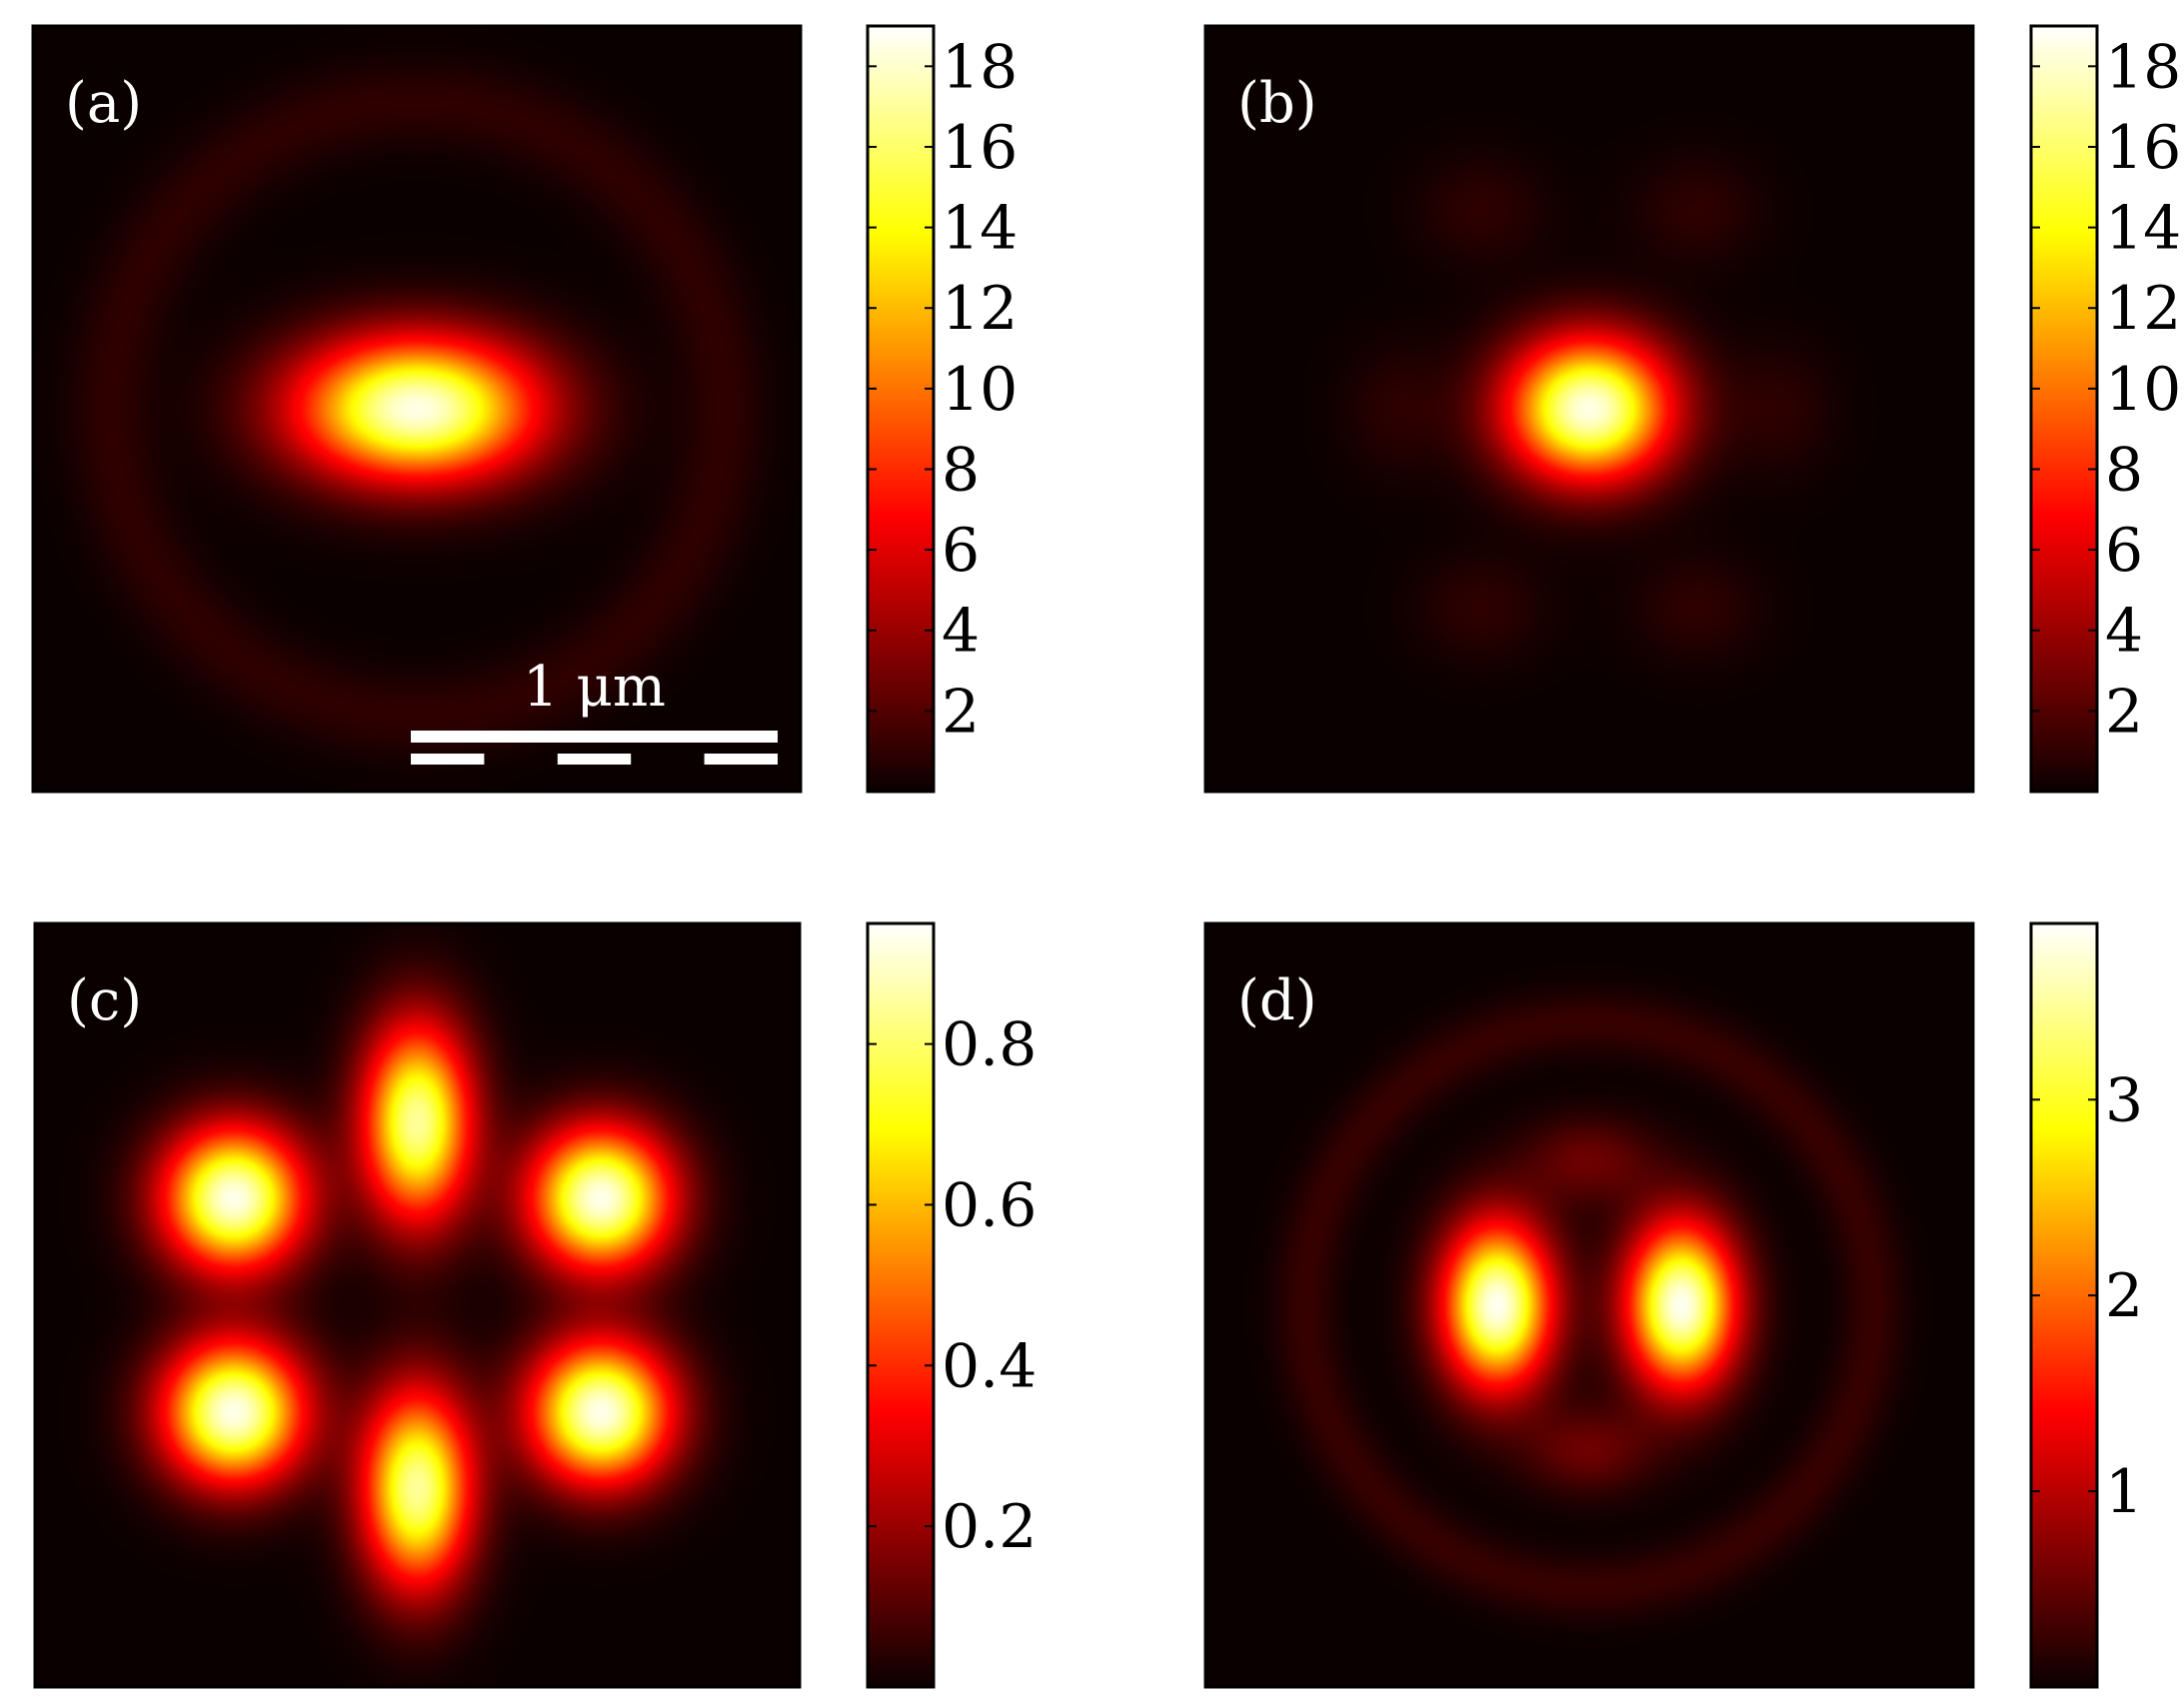 Image resolution: width=2184 pixels, height=1707 pixels. What do you see at coordinates (989, 1045) in the screenshot?
I see `colorbar-tick-label: 0.8` at bounding box center [989, 1045].